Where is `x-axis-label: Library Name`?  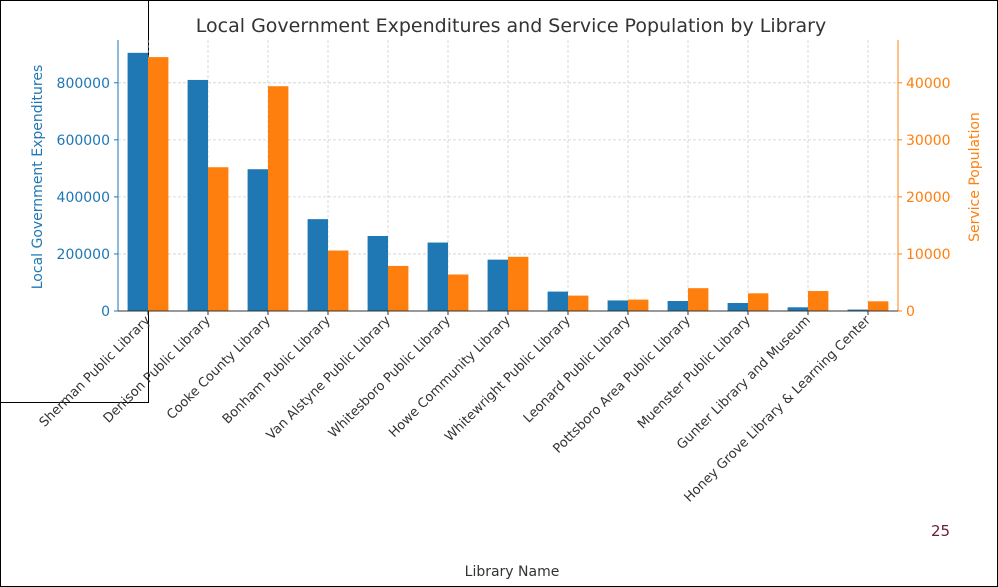
x-axis-label: Library Name is located at coordinates (512, 572).